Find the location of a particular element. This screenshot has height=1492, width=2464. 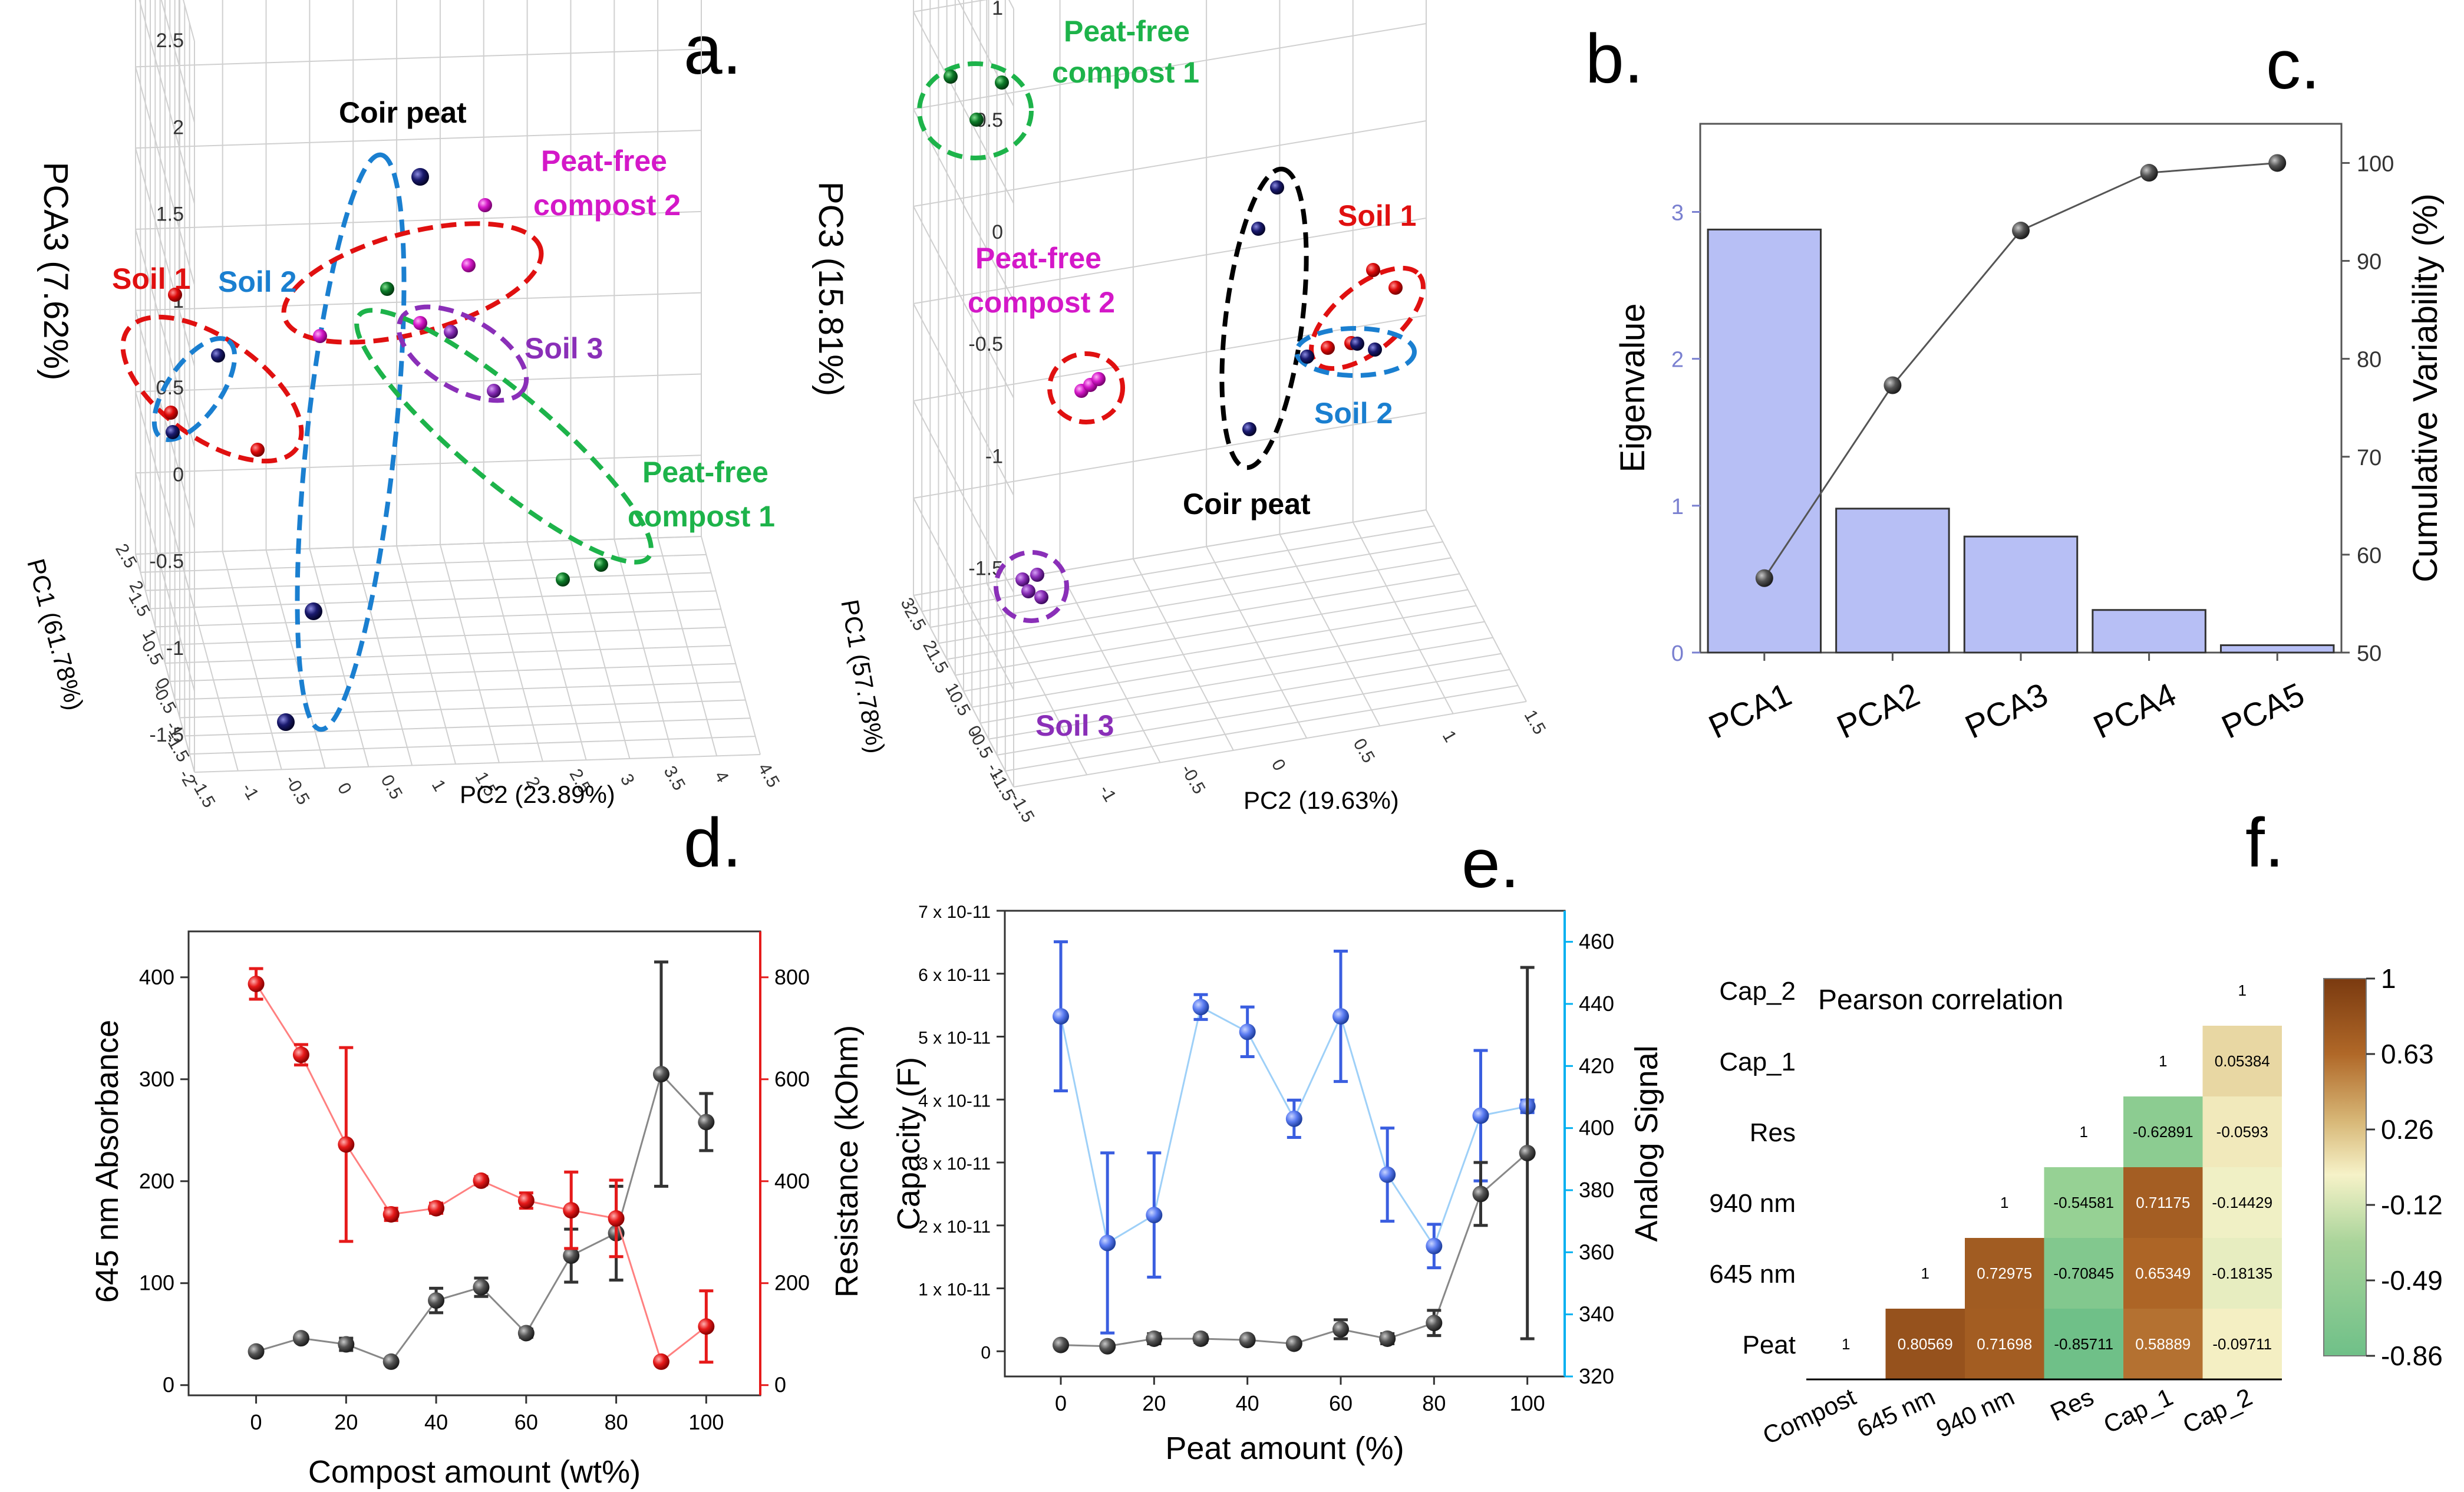

label-coir-b: Coir peat is located at coordinates (1247, 504).